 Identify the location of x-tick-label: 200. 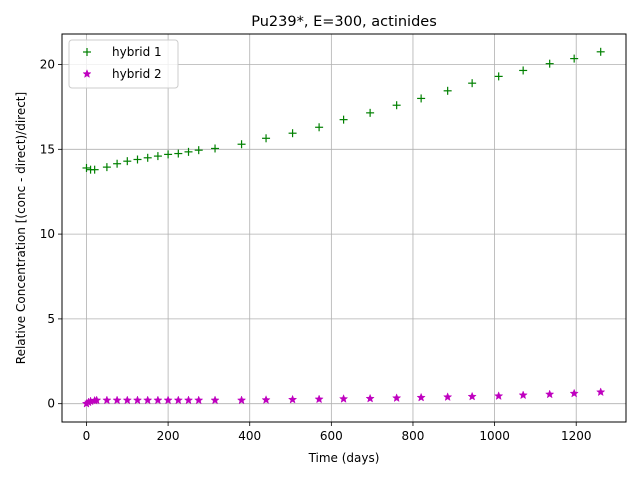
(168, 436).